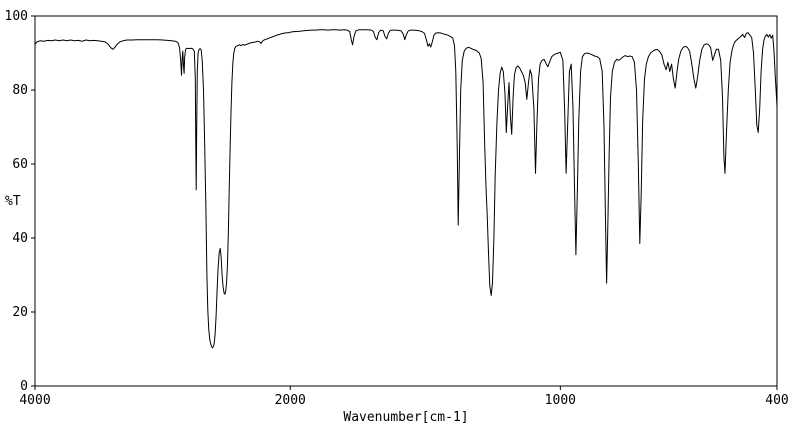 This screenshot has height=441, width=800. What do you see at coordinates (290, 400) in the screenshot?
I see `x-tick-label: 2000` at bounding box center [290, 400].